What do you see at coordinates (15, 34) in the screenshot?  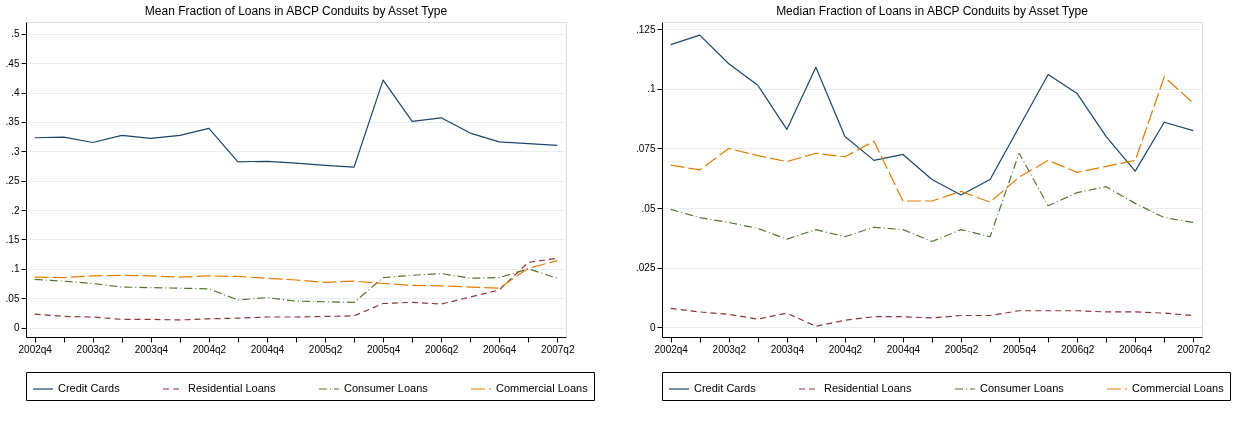 I see `y-tick-label: .5` at bounding box center [15, 34].